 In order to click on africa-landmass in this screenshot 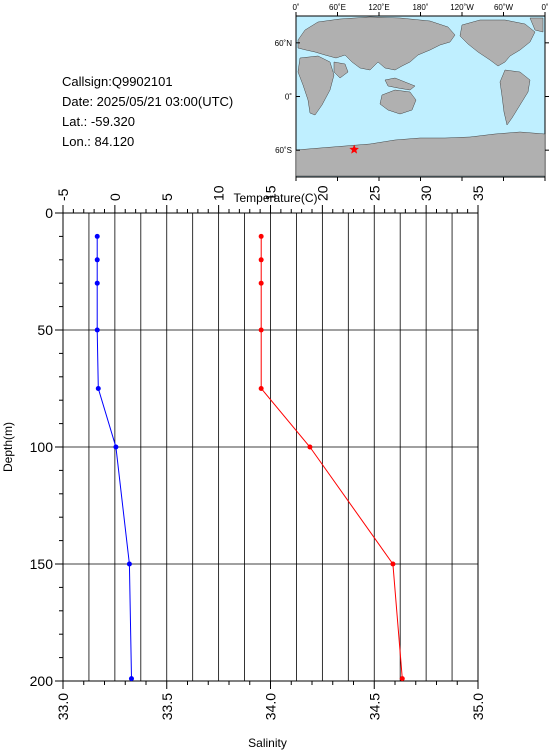, I will do `click(316, 85)`.